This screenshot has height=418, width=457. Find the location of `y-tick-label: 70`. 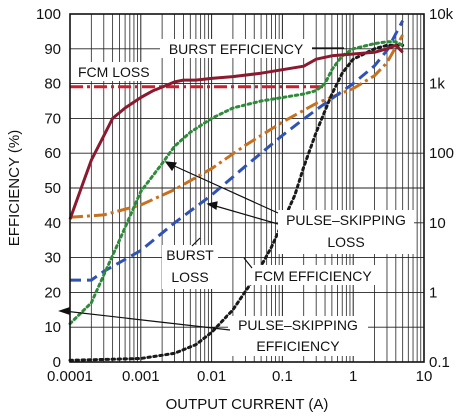

y-tick-label: 70 is located at coordinates (52, 118).